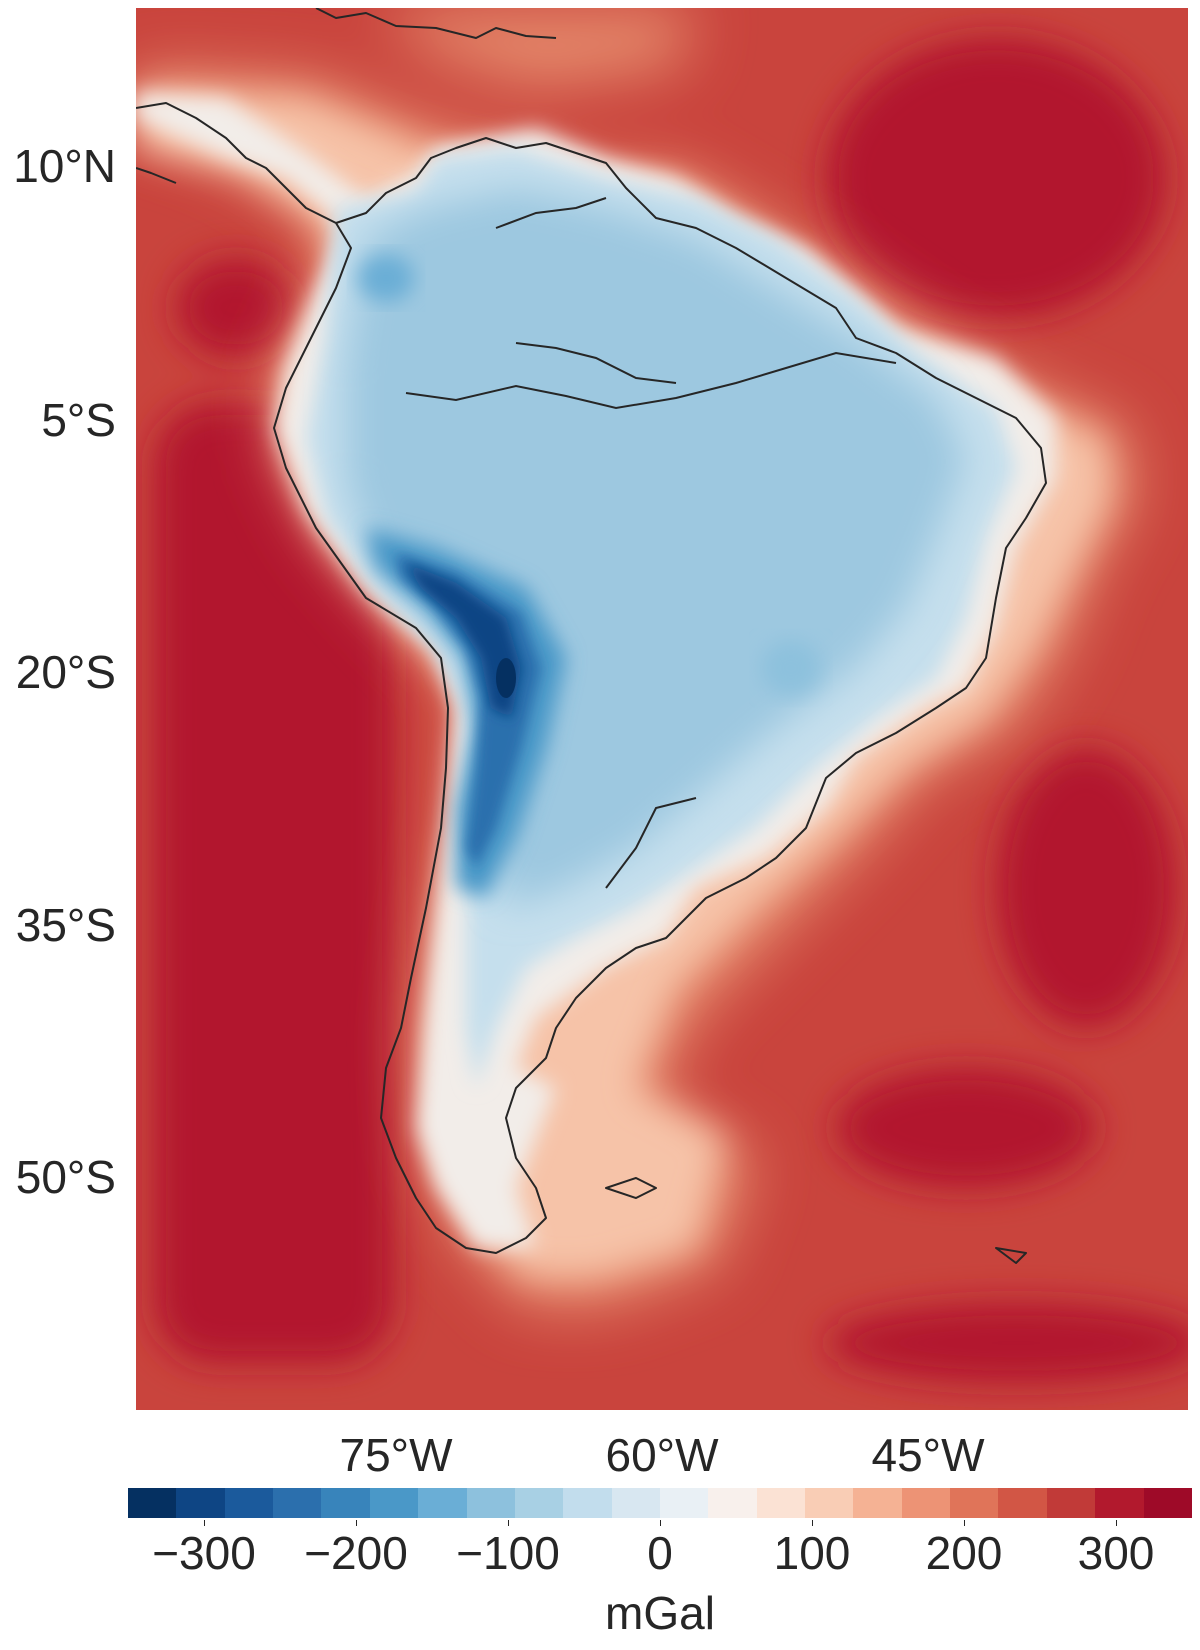 The width and height of the screenshot is (1200, 1650). What do you see at coordinates (812, 1553) in the screenshot?
I see `colorbar-tick-label: 100` at bounding box center [812, 1553].